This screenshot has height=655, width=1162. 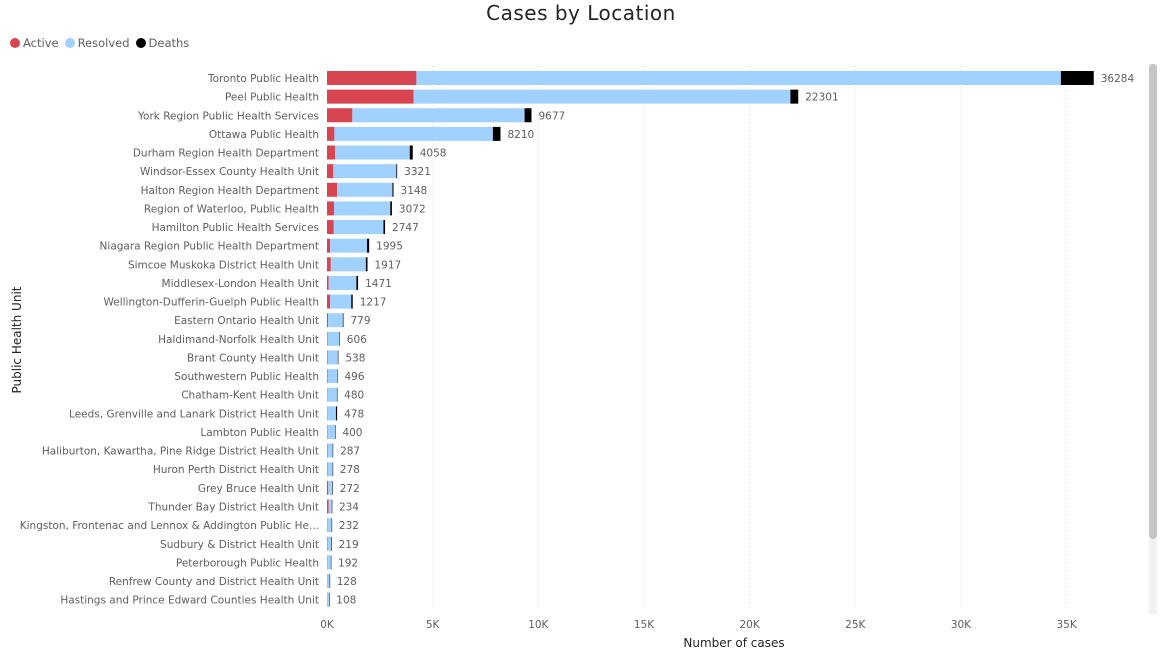 I want to click on y-category-label: Toronto Public Health, so click(x=263, y=79).